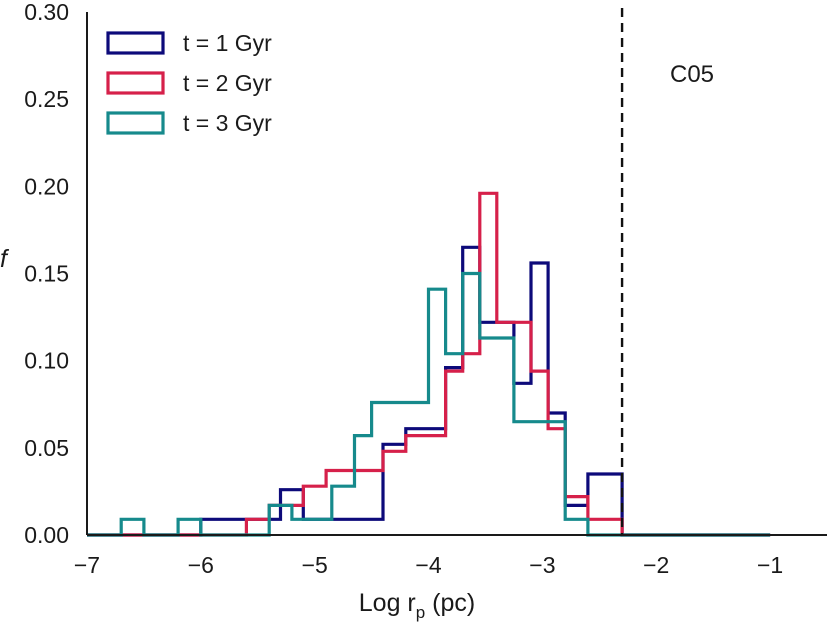  What do you see at coordinates (692, 74) in the screenshot?
I see `c05-label: C05` at bounding box center [692, 74].